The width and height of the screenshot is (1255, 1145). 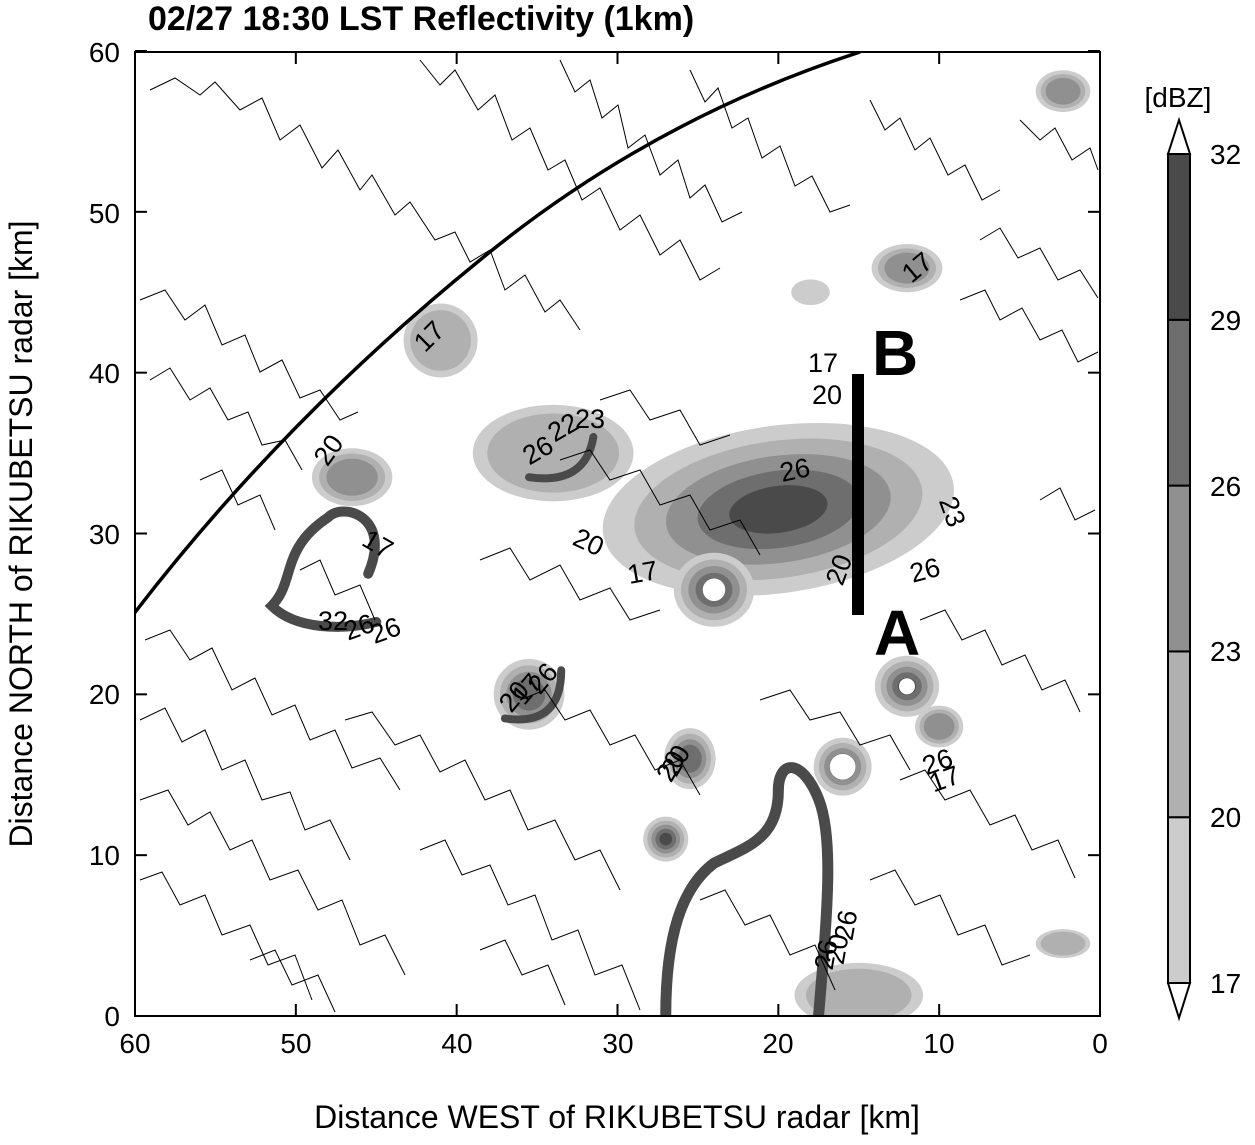 I want to click on x-axis-label: Distance WEST of RIKUBETSU radar [km], so click(x=617, y=1117).